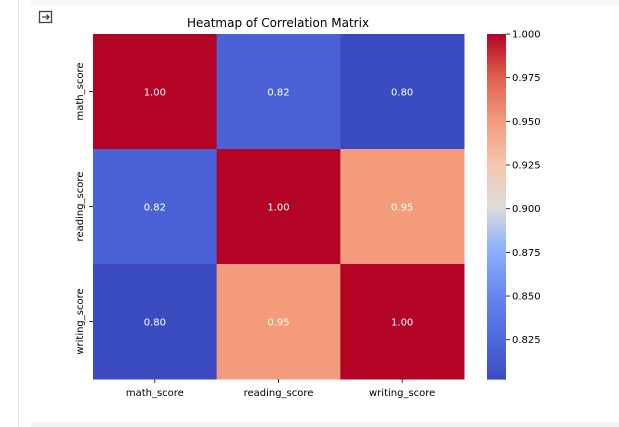  I want to click on y-axis: math_score reading_score writing_score, so click(84, 209).